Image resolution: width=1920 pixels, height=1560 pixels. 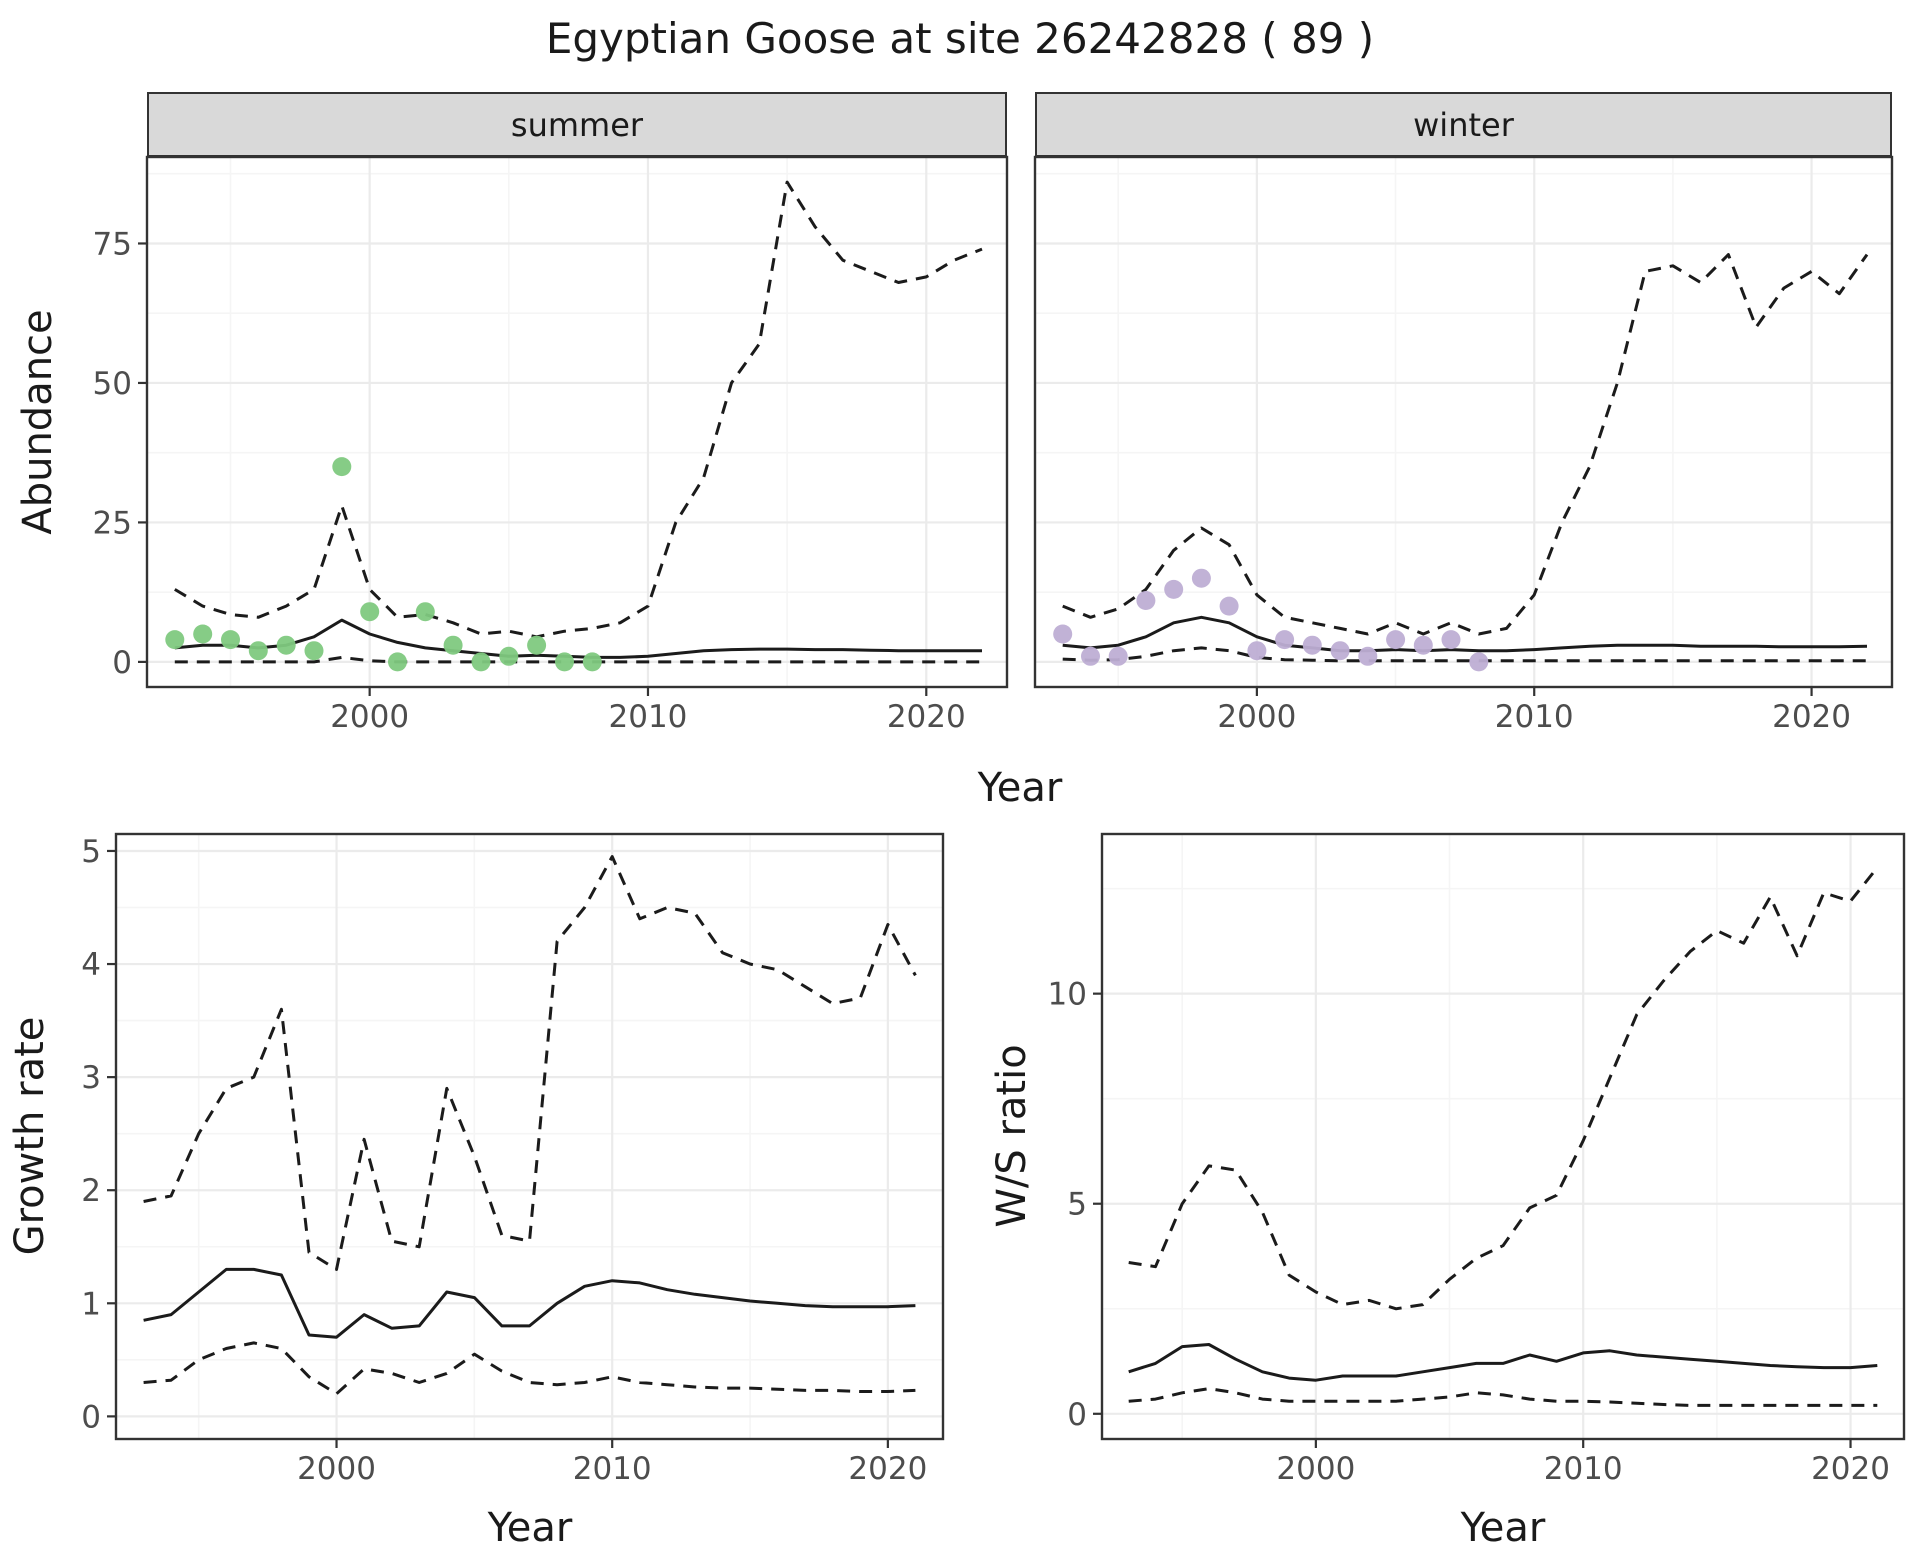 I want to click on y-axis-tick-label: 75, so click(x=112, y=244).